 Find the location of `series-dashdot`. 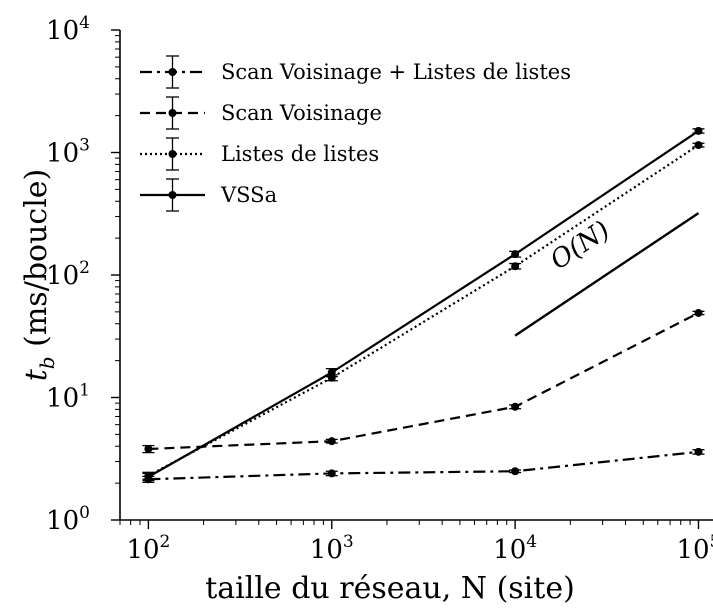

series-dashdot is located at coordinates (423, 465).